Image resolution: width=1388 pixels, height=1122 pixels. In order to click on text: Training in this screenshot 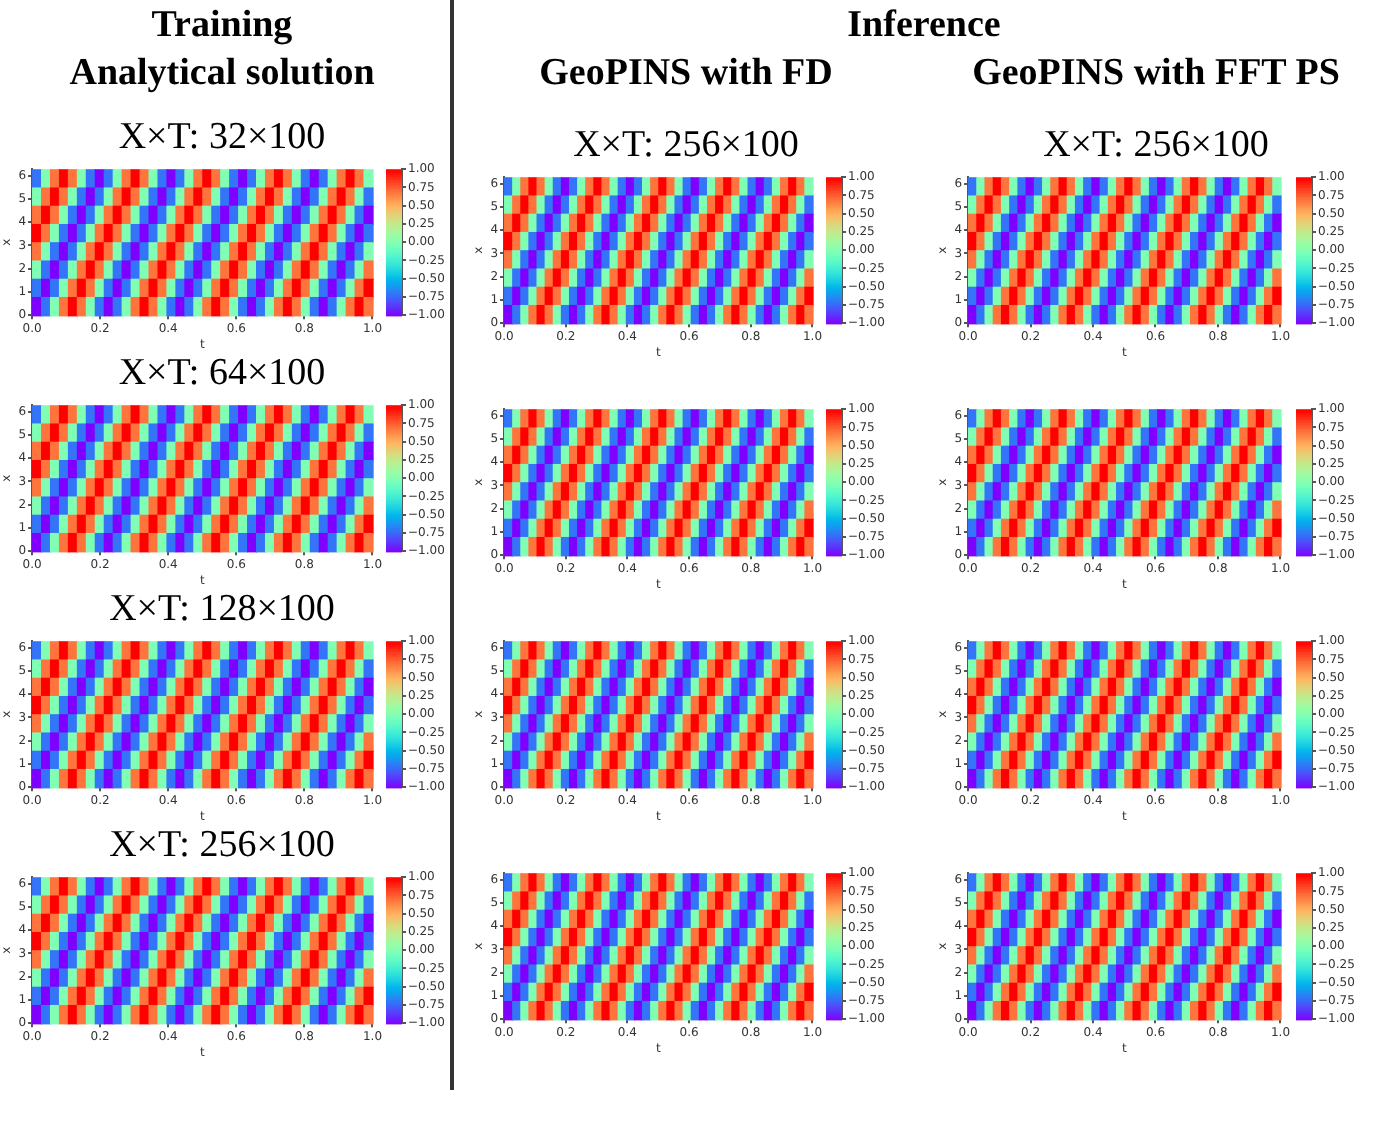, I will do `click(222, 26)`.